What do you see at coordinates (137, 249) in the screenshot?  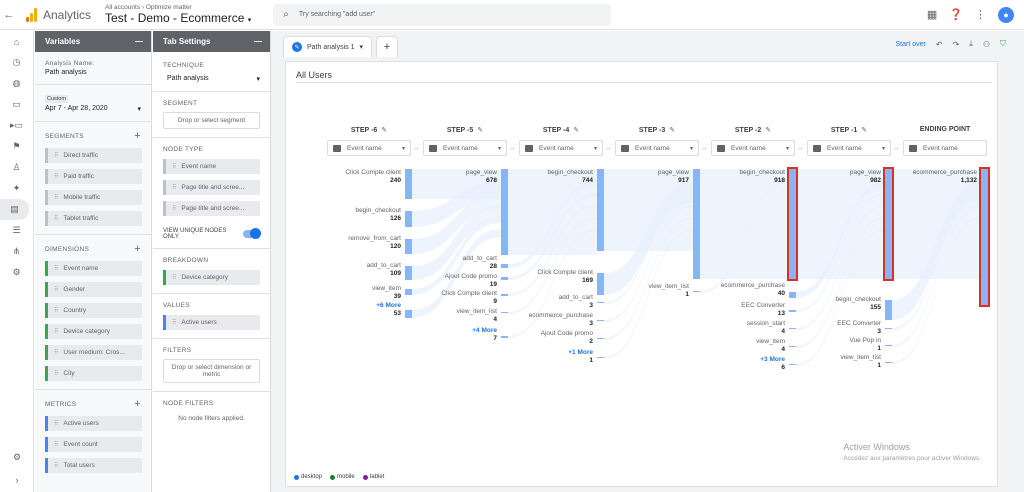 I see `add-dimension-icon: +` at bounding box center [137, 249].